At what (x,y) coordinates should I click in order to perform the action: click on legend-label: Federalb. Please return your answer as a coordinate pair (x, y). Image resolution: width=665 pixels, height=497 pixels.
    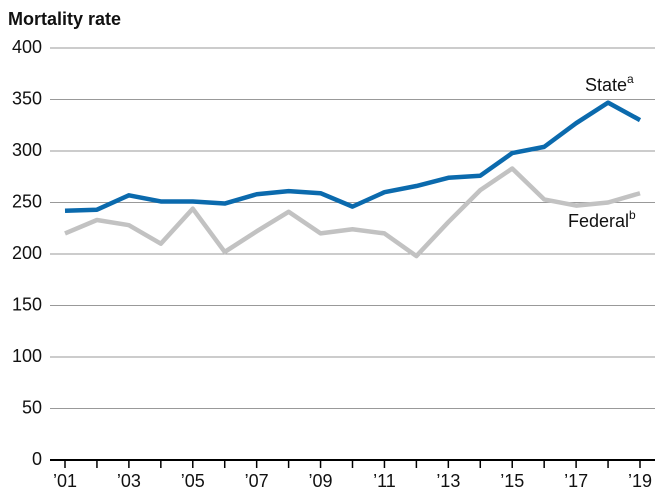
    Looking at the image, I should click on (602, 219).